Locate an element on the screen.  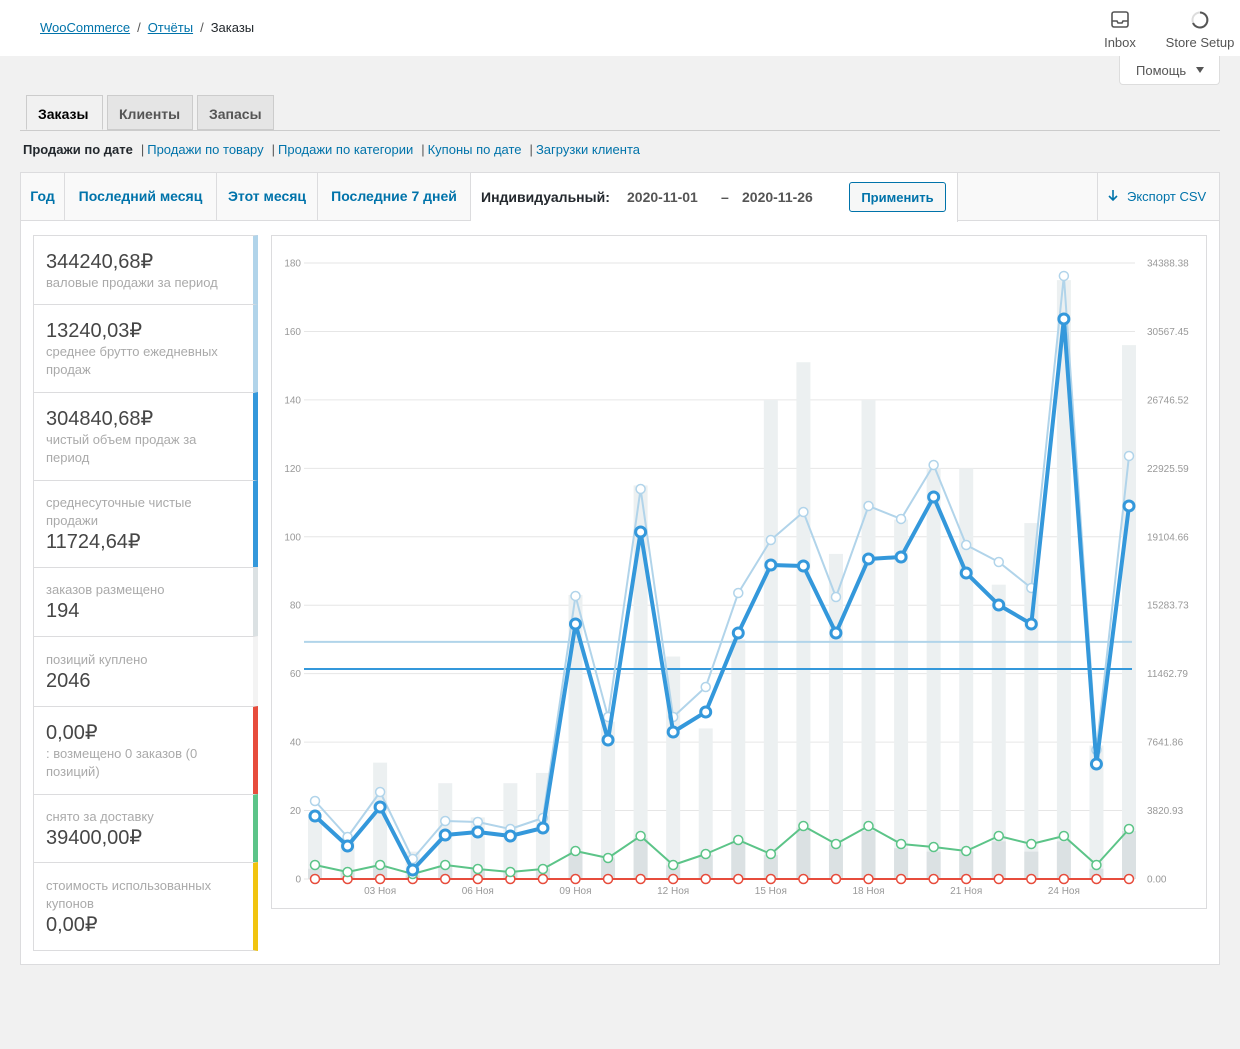
dash: – is located at coordinates (725, 197).